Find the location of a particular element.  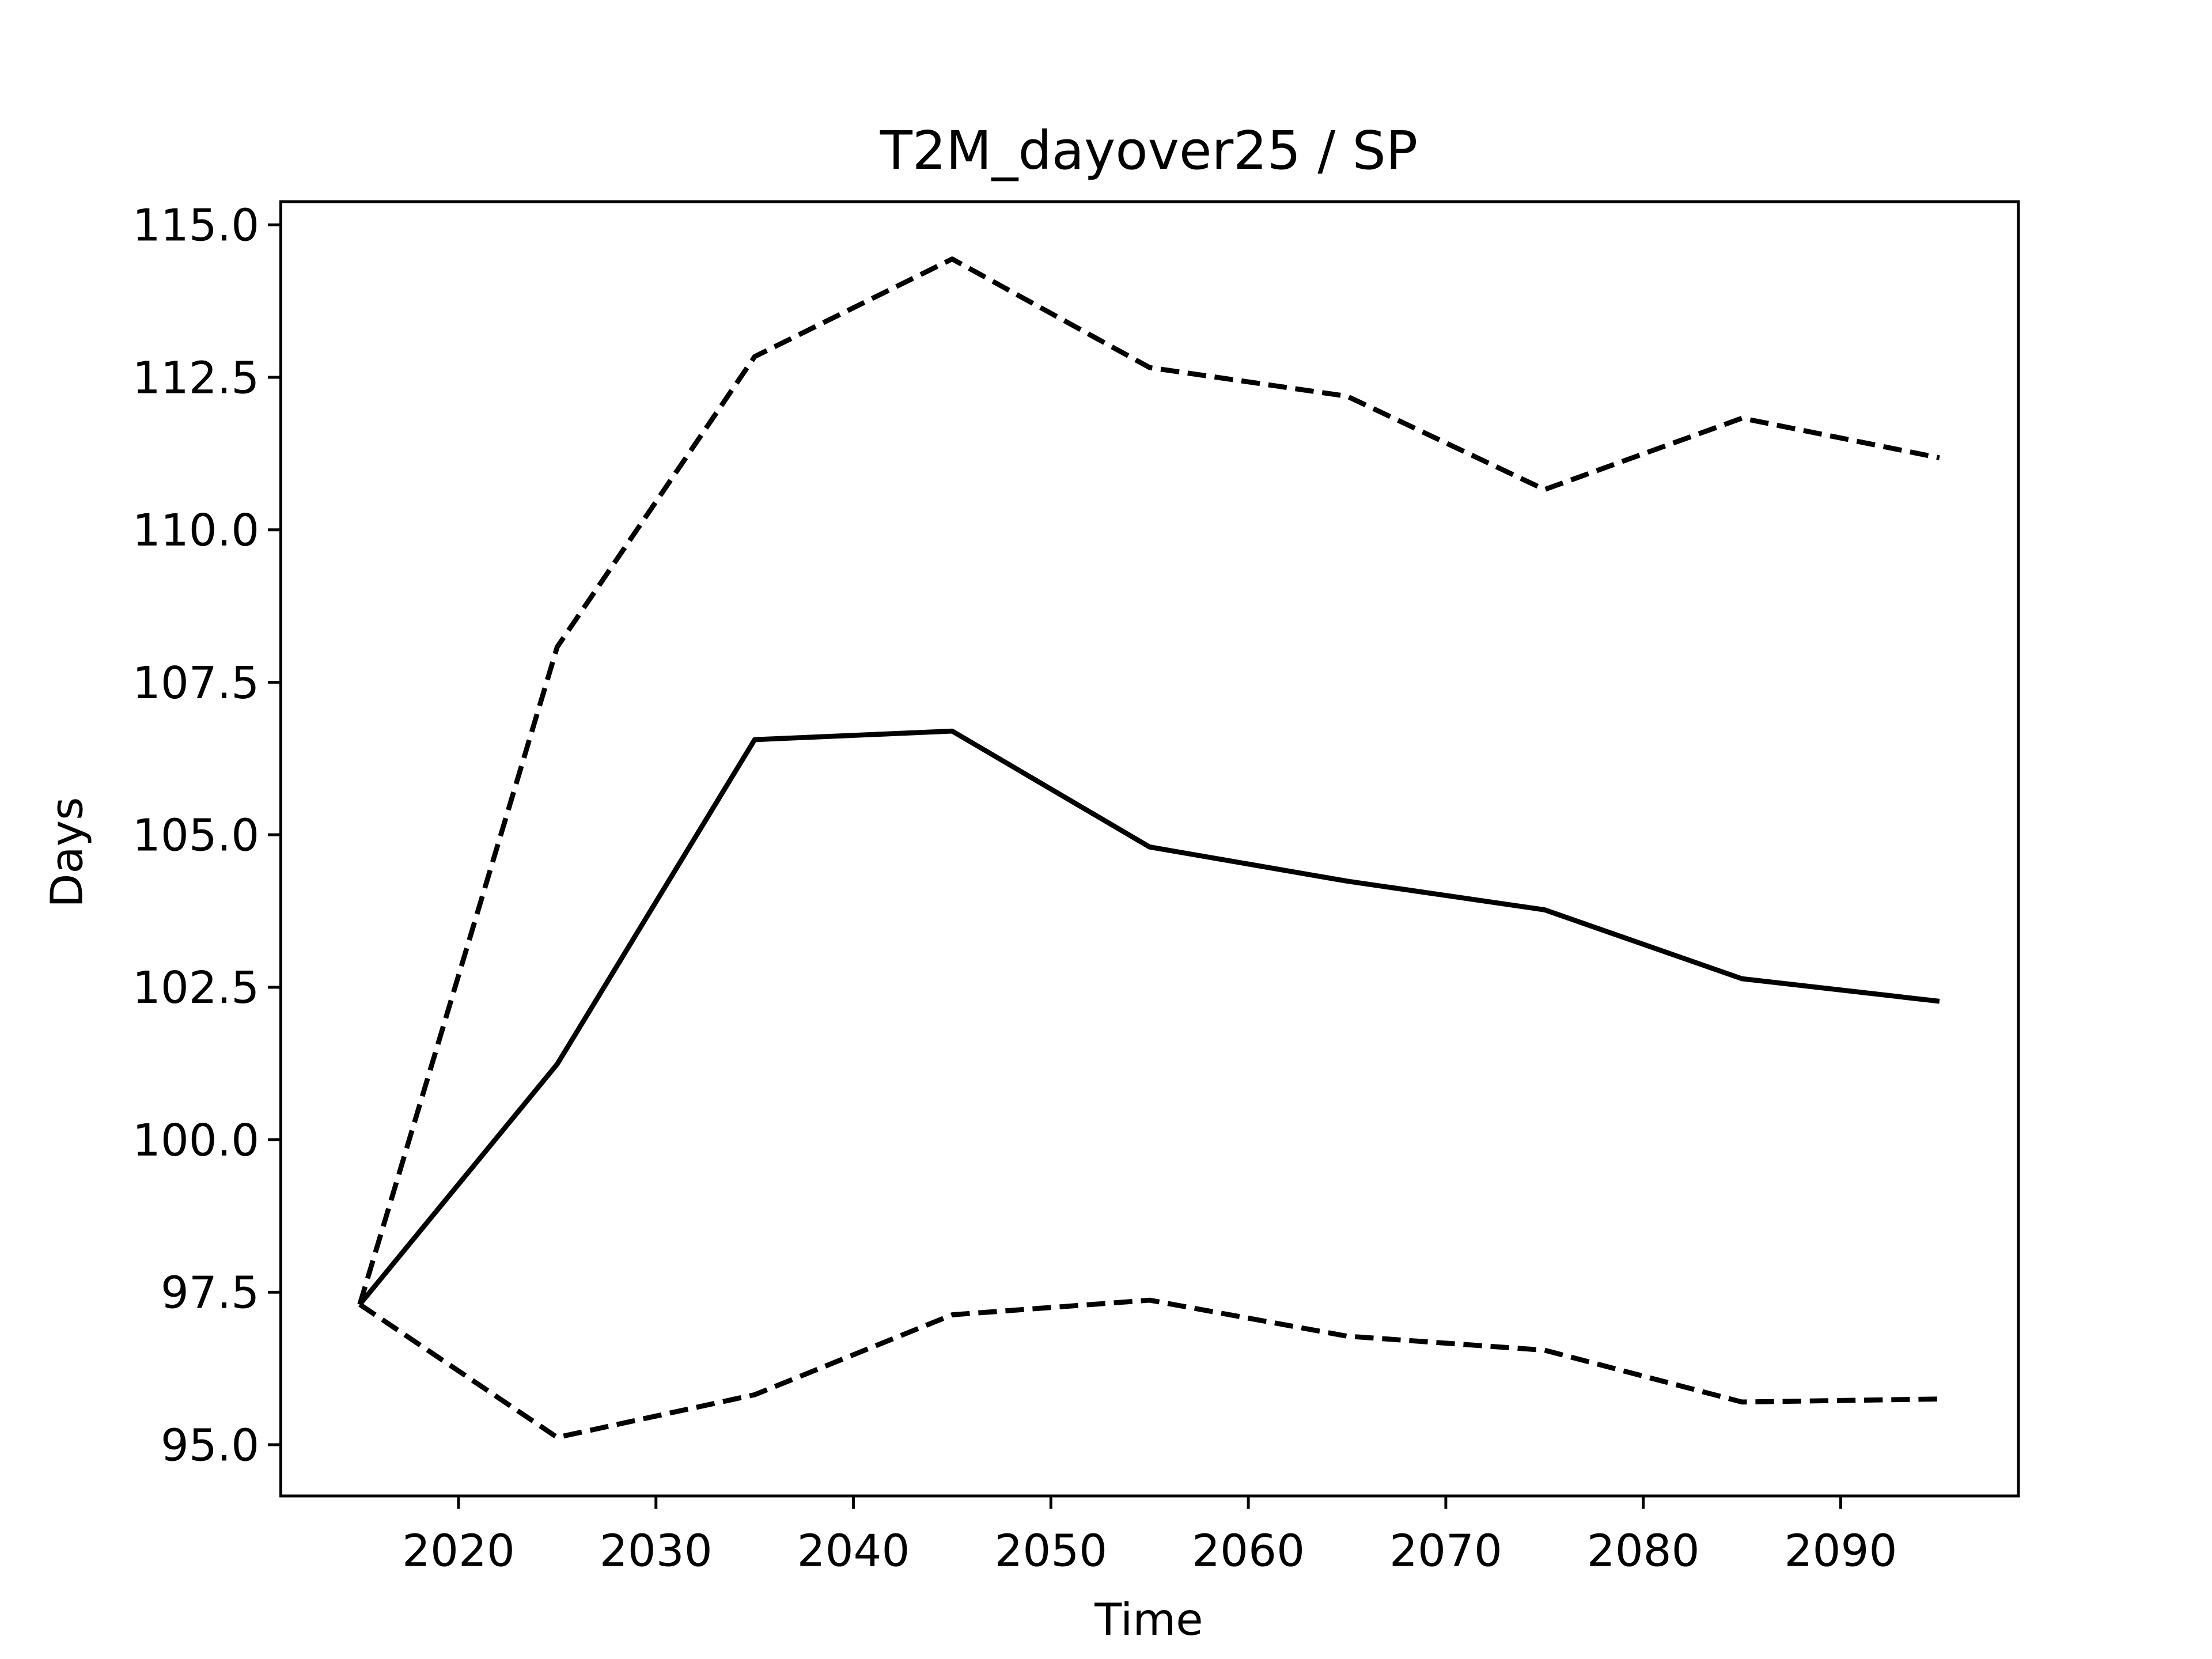

x-tick-label: 2050 is located at coordinates (1050, 1551).